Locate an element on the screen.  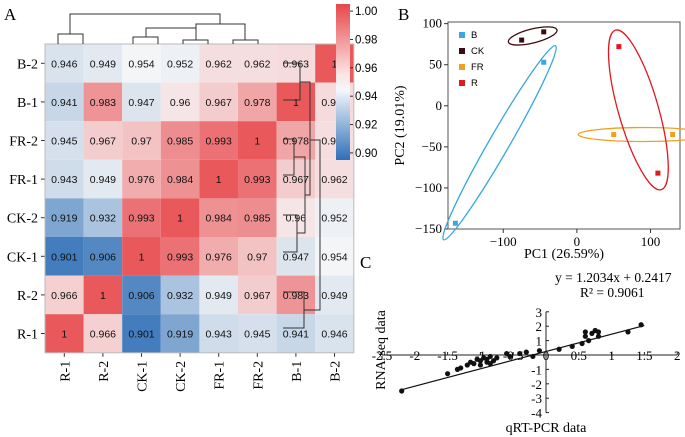
heatmap-cell-label: 0.952 is located at coordinates (334, 219).